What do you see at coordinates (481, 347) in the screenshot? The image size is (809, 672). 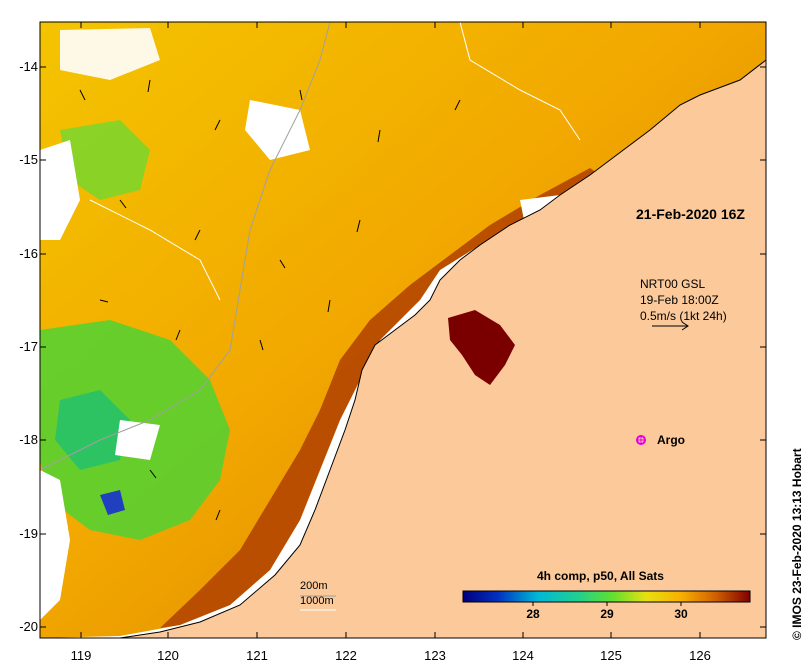 I see `inland-water` at bounding box center [481, 347].